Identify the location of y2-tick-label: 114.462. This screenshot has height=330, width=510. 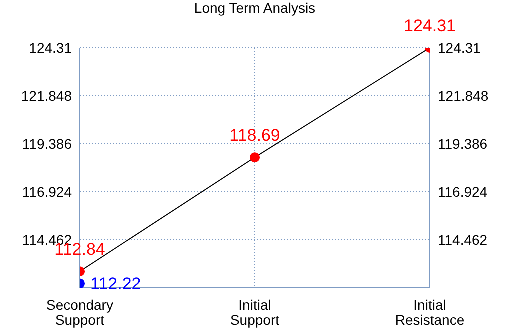
(463, 240).